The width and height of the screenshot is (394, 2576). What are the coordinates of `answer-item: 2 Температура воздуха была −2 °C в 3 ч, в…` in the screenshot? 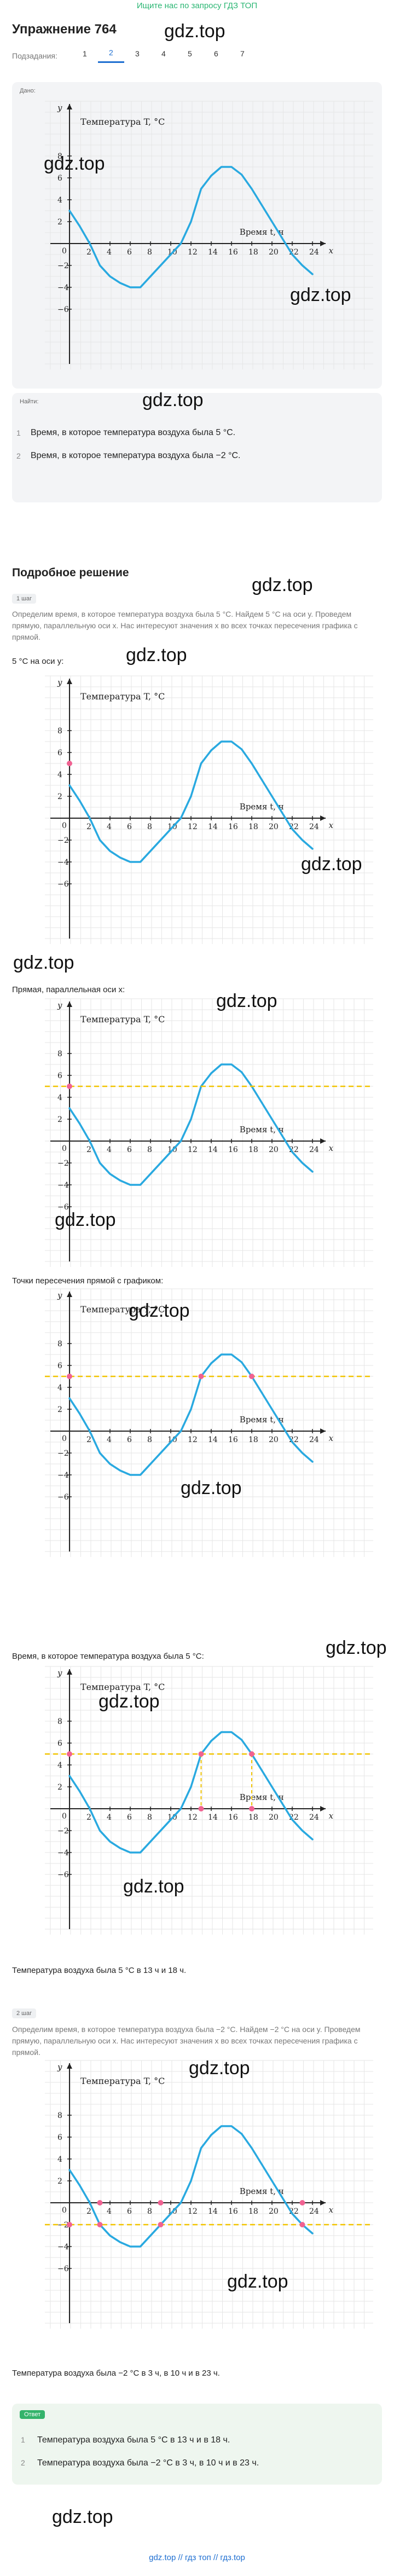 It's located at (140, 2463).